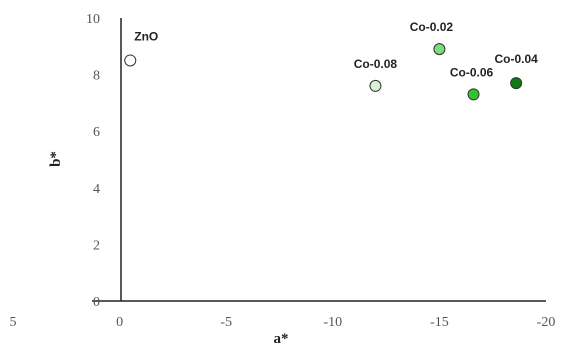 The image size is (561, 352). I want to click on y-tick-label: 0, so click(96, 302).